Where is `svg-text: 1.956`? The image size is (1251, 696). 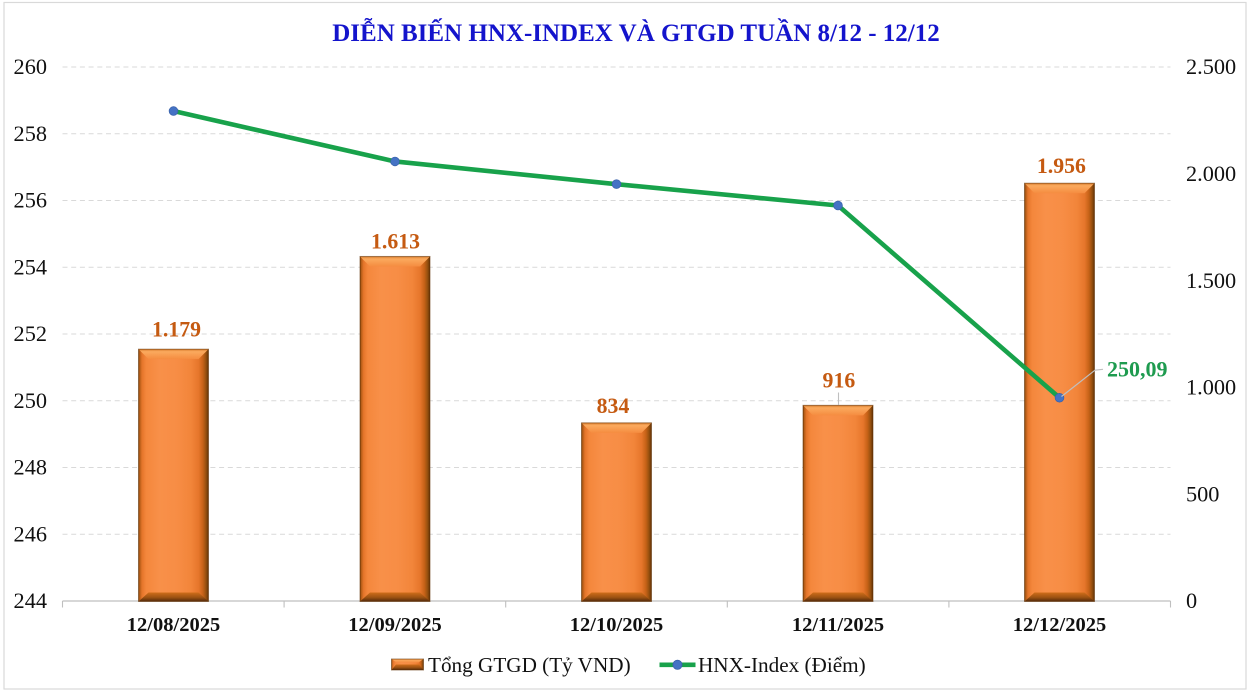 svg-text: 1.956 is located at coordinates (1061, 166).